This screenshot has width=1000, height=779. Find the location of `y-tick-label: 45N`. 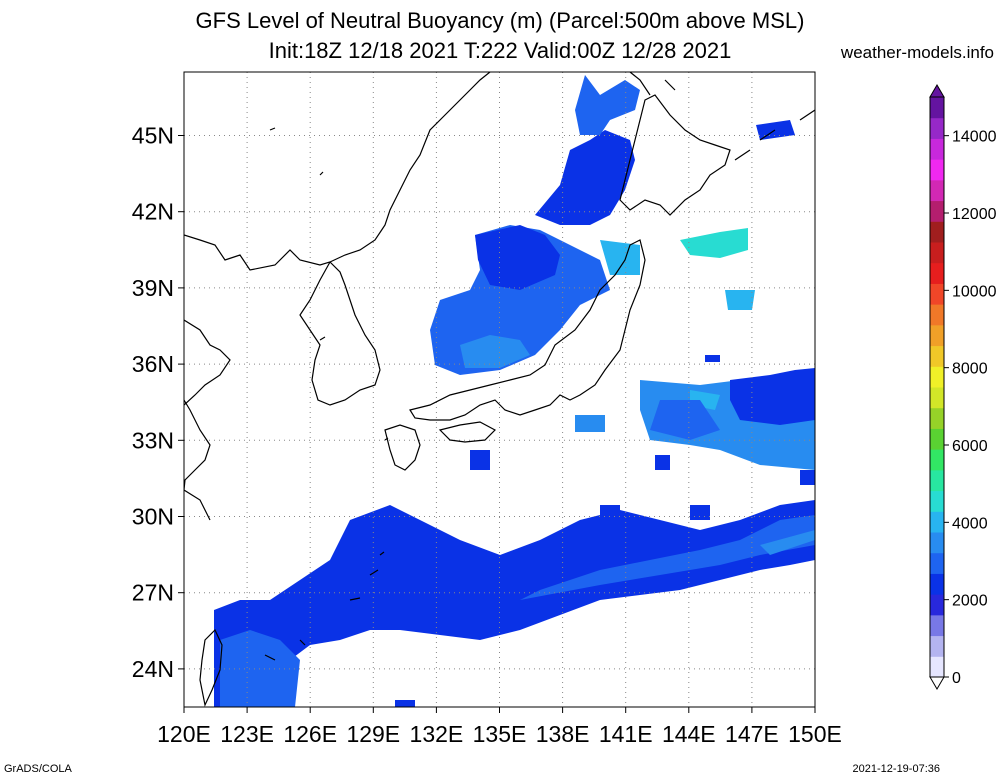

y-tick-label: 45N is located at coordinates (153, 136).